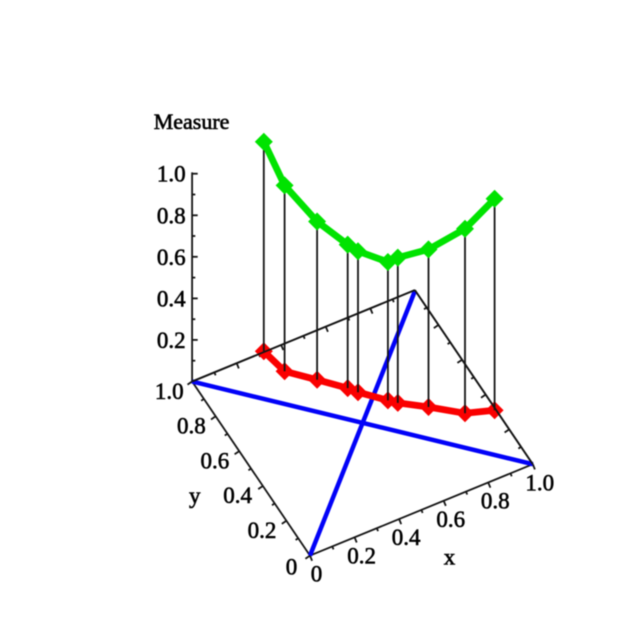 This screenshot has width=640, height=640. What do you see at coordinates (192, 121) in the screenshot?
I see `svg-text: Measure` at bounding box center [192, 121].